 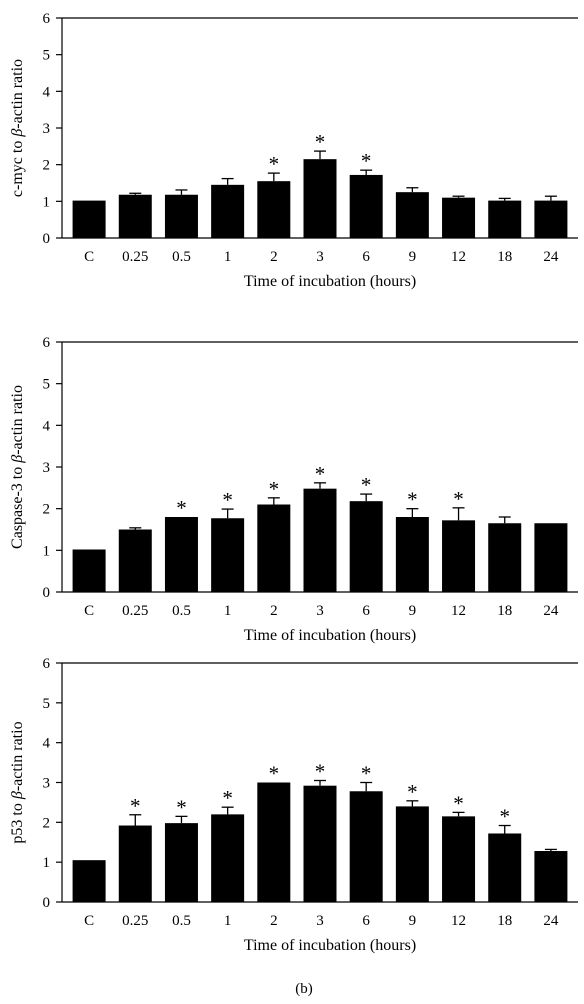 What do you see at coordinates (17, 506) in the screenshot?
I see `y-axis-title-prefix: Caspase-3 to` at bounding box center [17, 506].